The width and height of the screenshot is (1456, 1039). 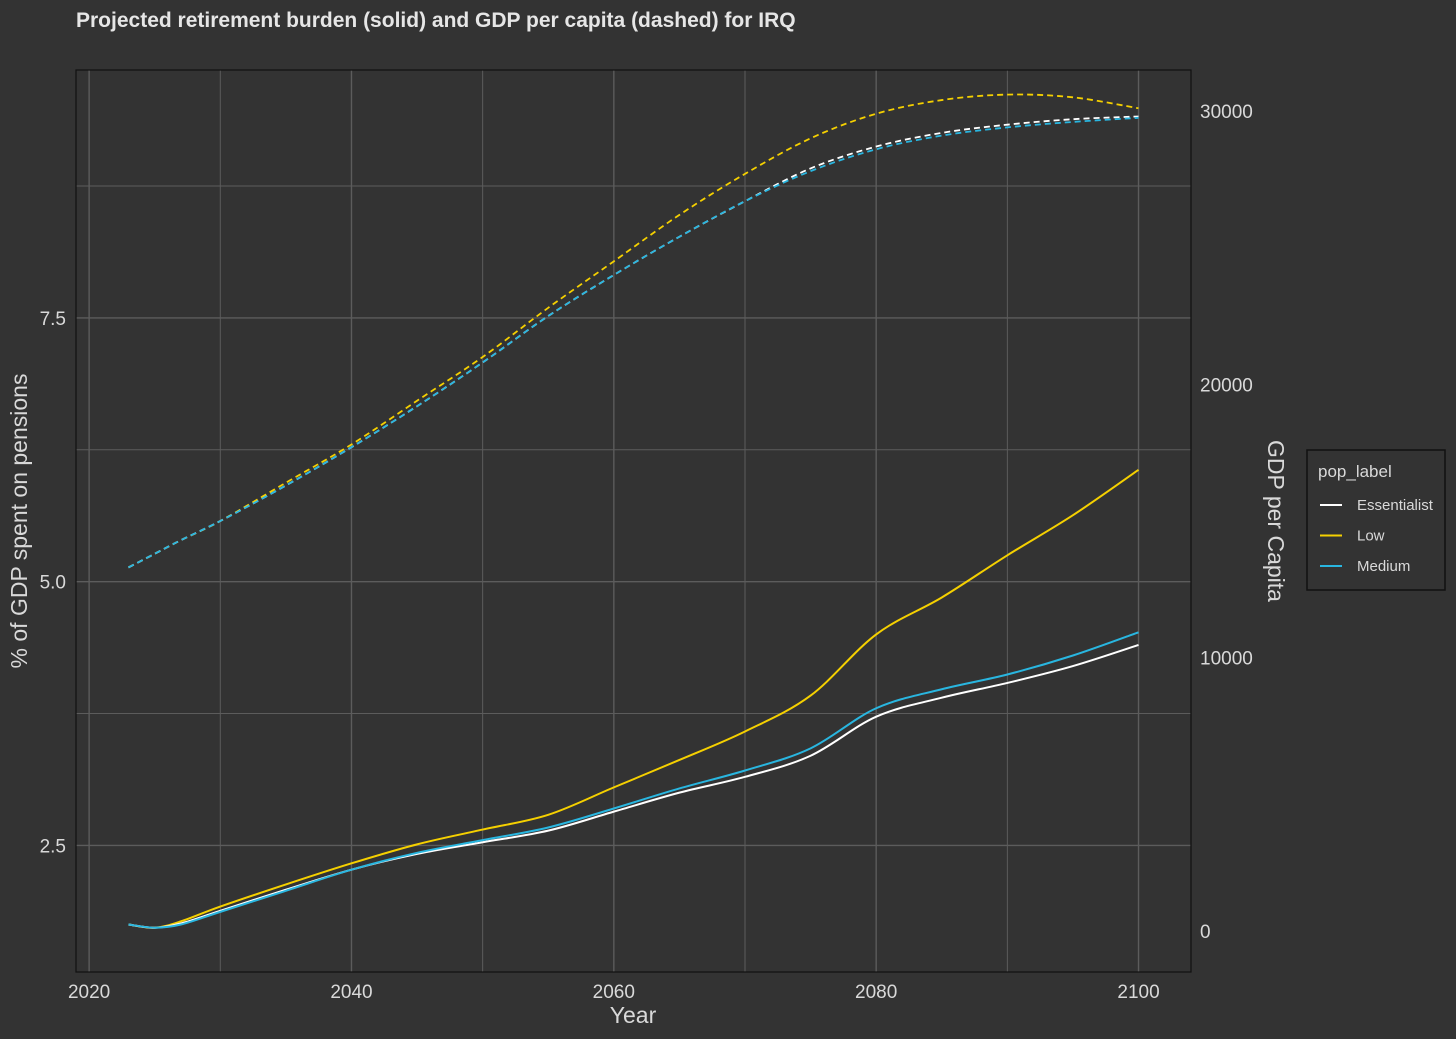 What do you see at coordinates (1276, 521) in the screenshot?
I see `y2-axis-title: GDP per Capita` at bounding box center [1276, 521].